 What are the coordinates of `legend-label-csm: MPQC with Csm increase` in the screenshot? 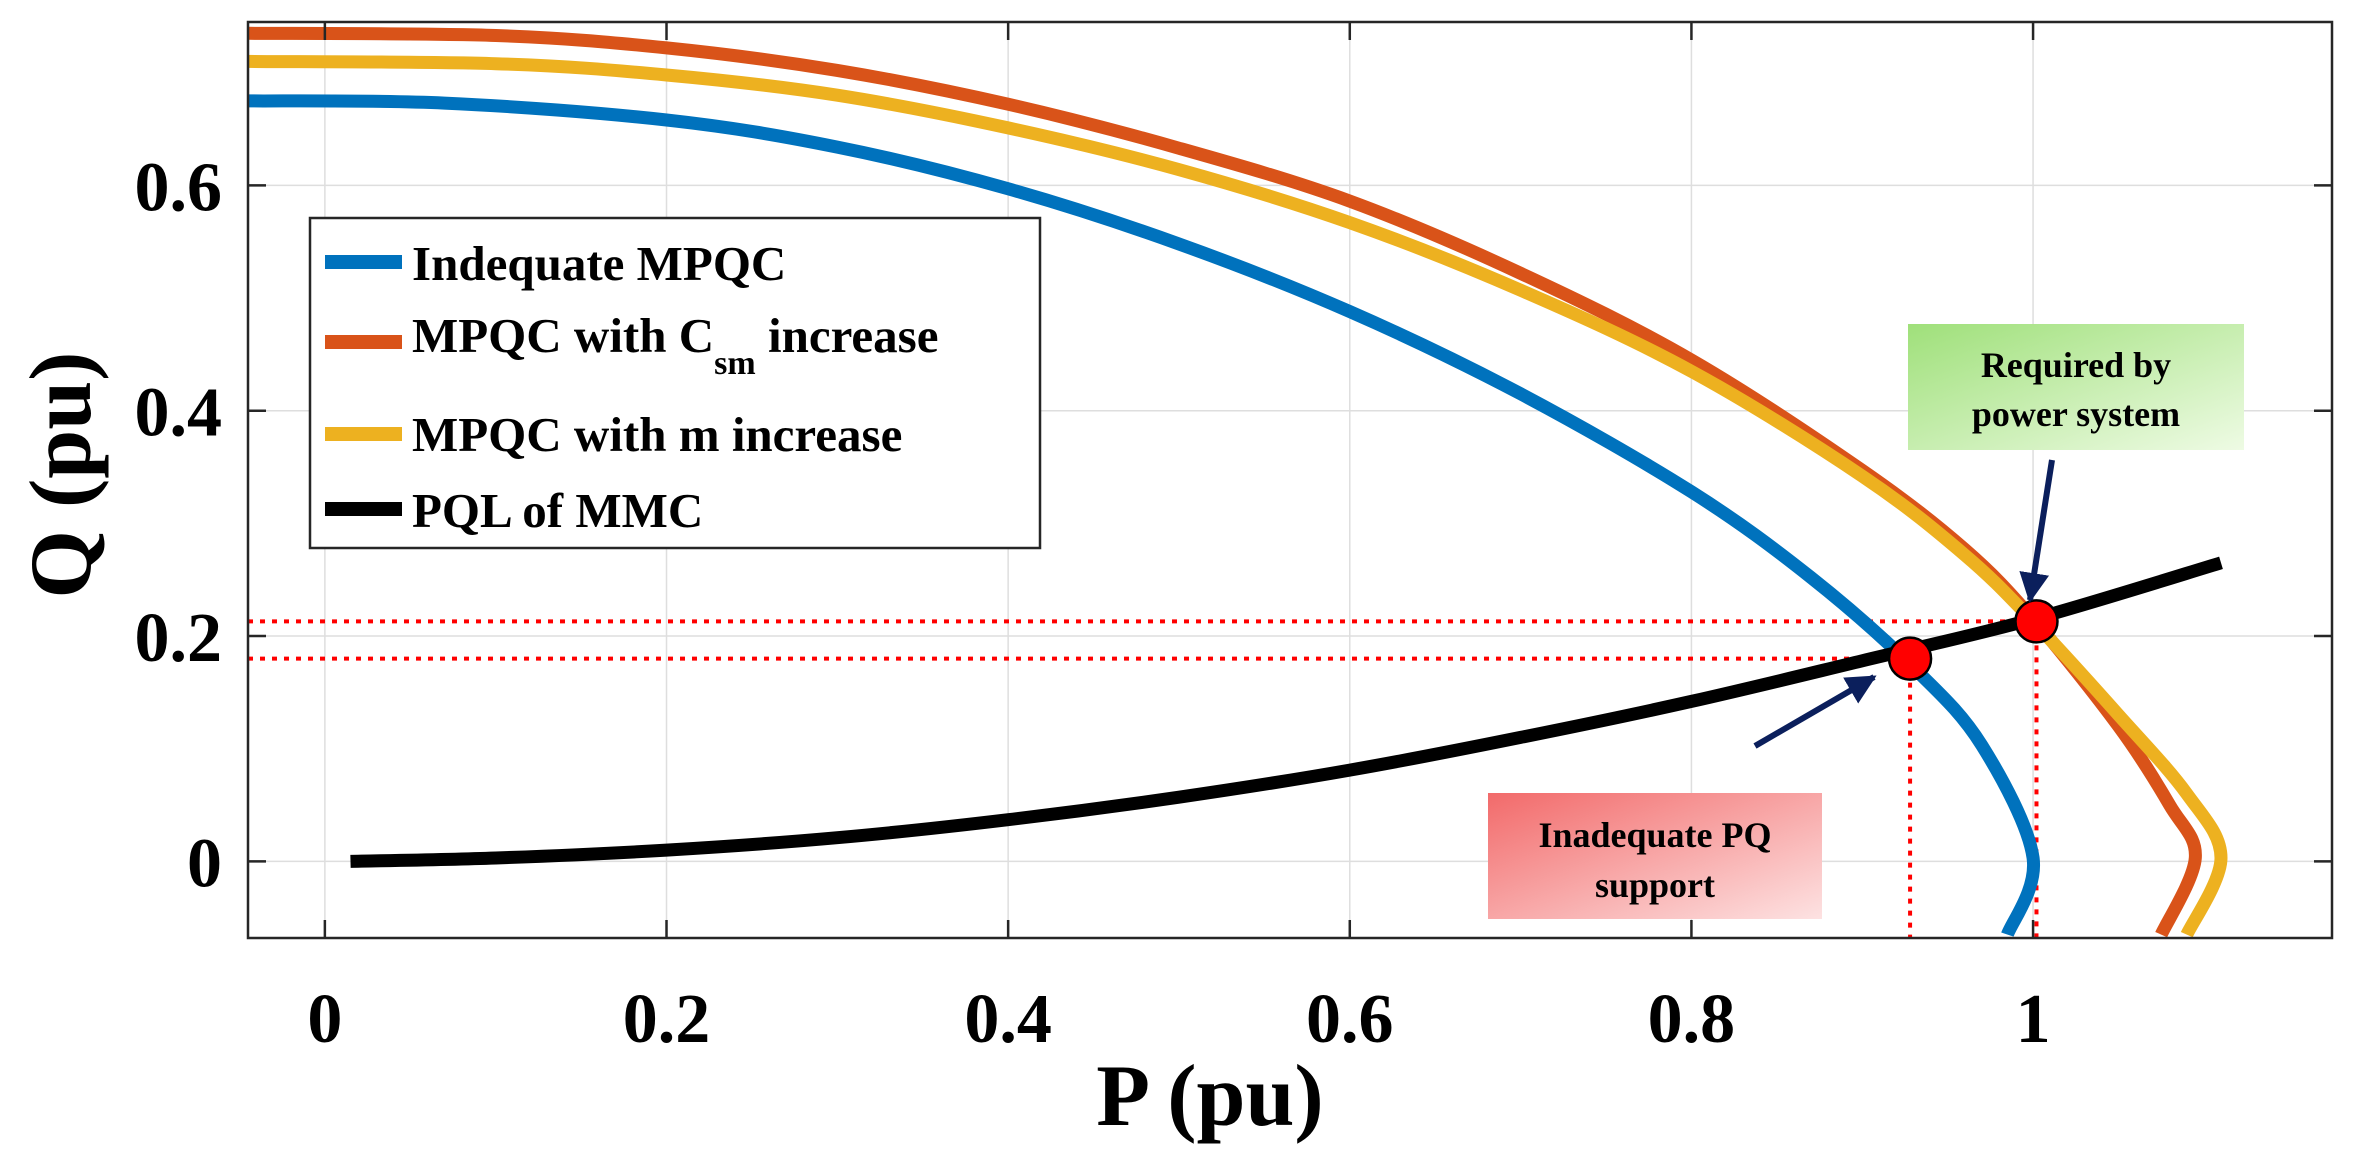 It's located at (675, 345).